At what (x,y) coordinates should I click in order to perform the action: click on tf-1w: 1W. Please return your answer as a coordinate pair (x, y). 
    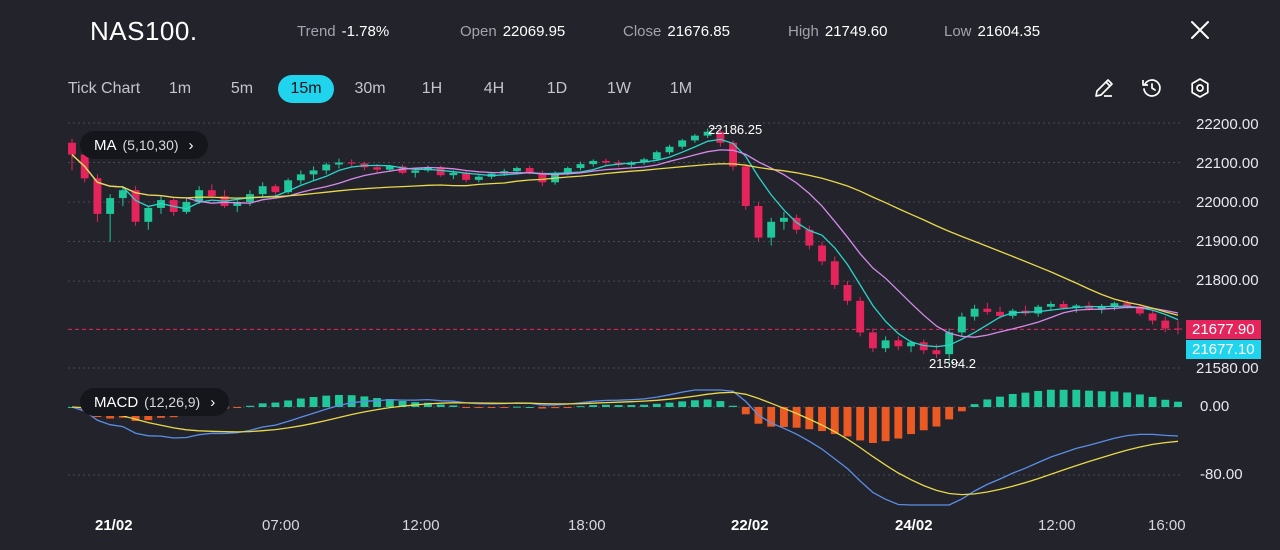
    Looking at the image, I should click on (619, 88).